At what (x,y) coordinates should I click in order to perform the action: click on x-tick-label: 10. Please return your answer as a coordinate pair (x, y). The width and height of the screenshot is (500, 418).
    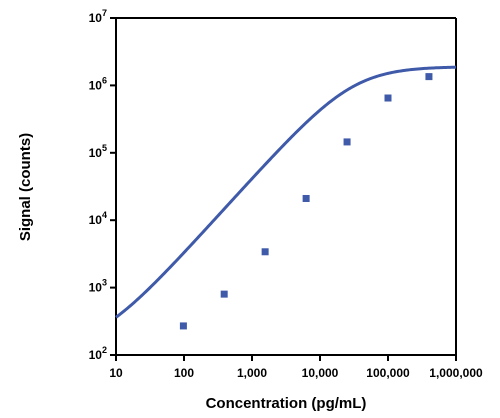
    Looking at the image, I should click on (116, 373).